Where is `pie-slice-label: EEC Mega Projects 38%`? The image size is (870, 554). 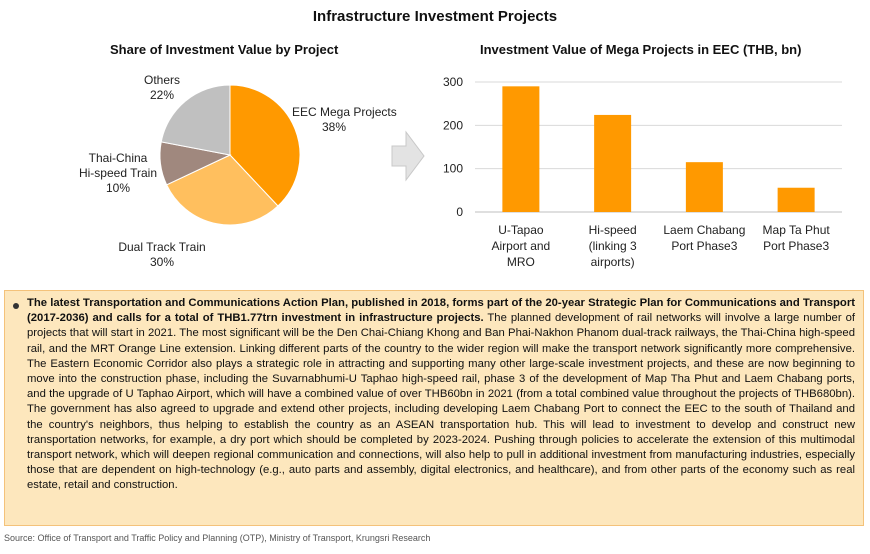 pie-slice-label: EEC Mega Projects 38% is located at coordinates (344, 119).